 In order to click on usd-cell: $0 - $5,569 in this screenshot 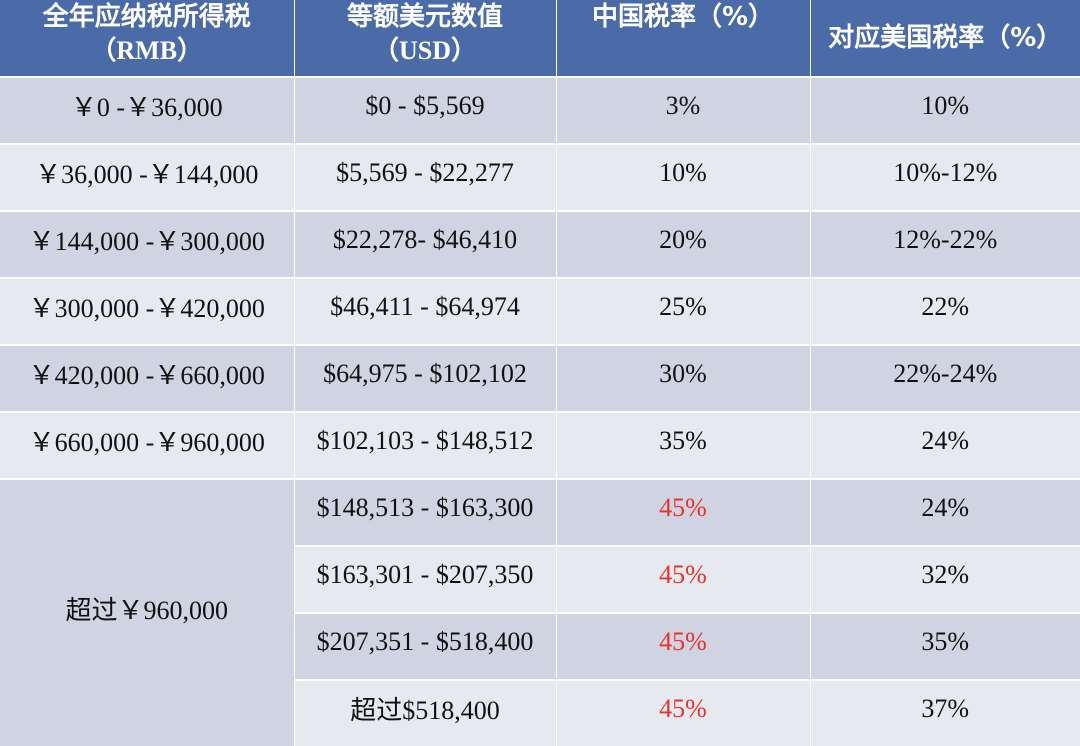, I will do `click(425, 110)`.